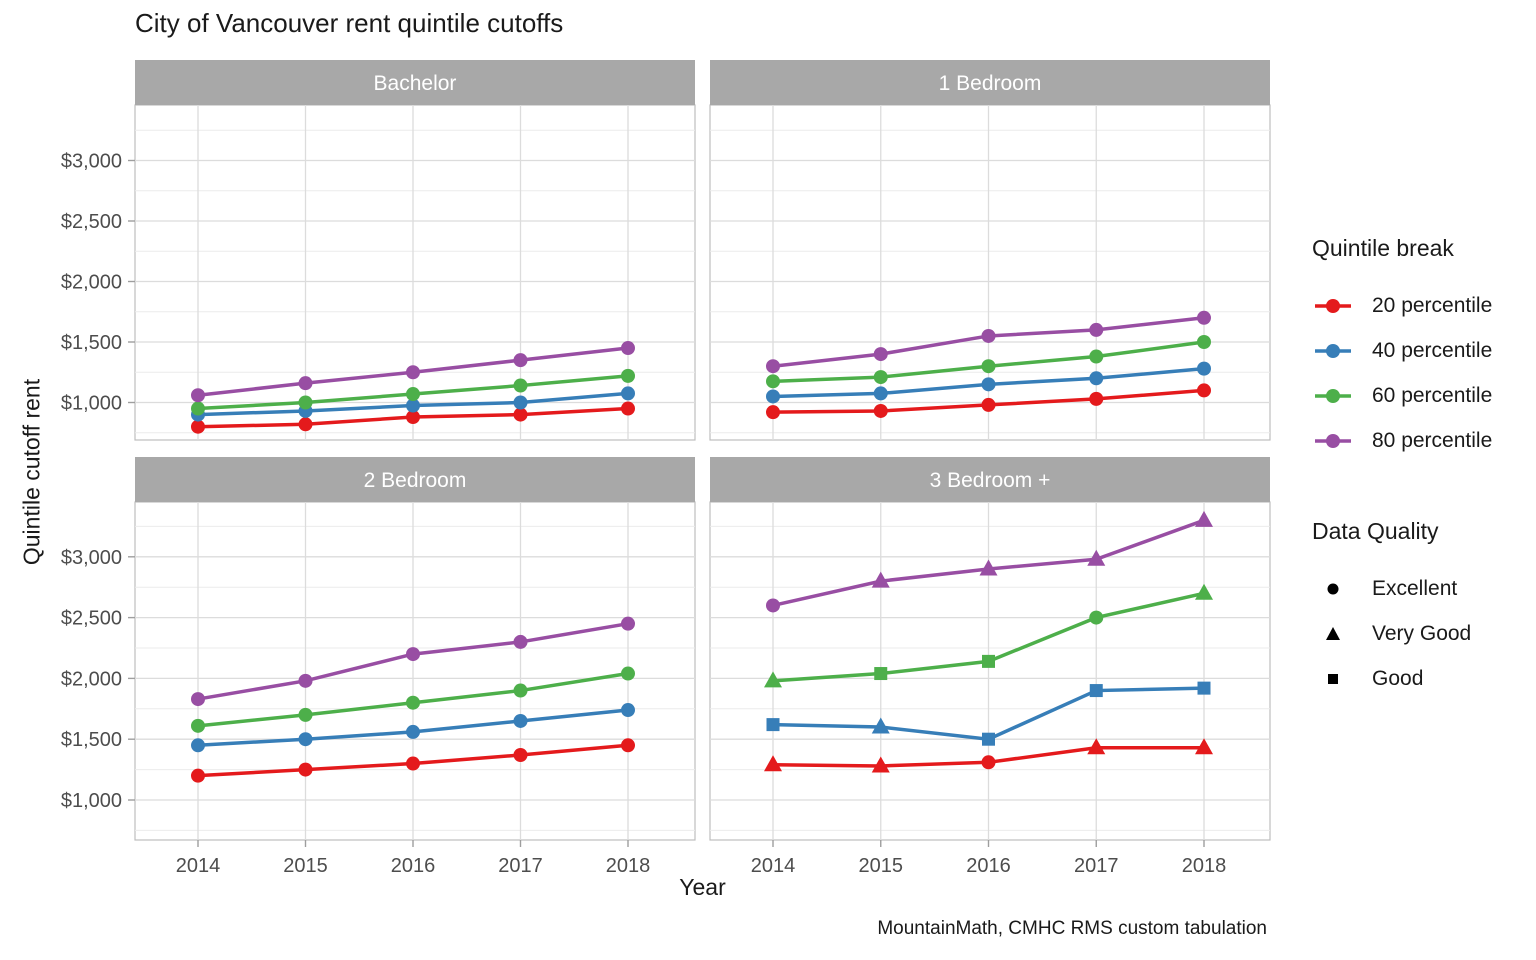  I want to click on legend-key-triangle-icon, so click(1333, 634).